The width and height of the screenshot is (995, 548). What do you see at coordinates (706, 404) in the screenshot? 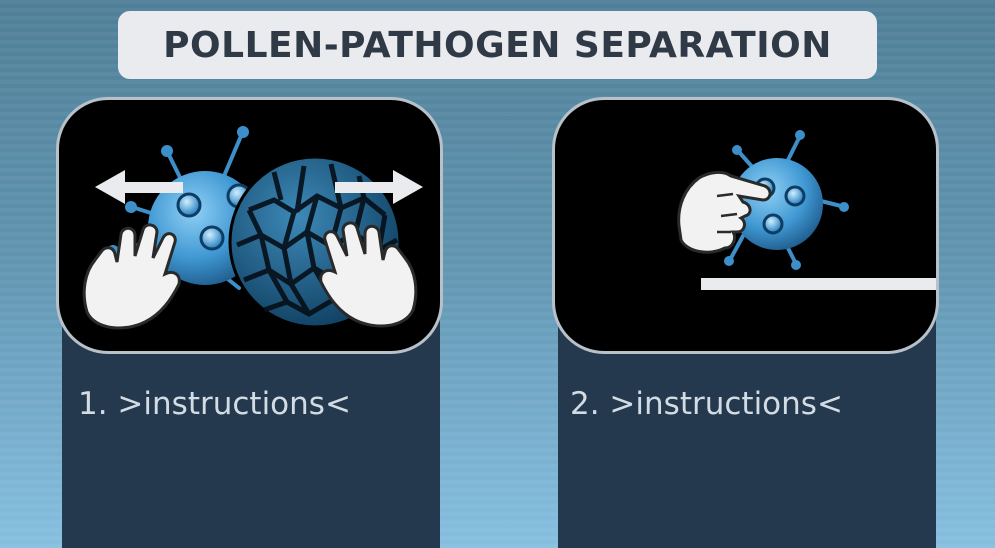
I see `step-2-label: 2. >instructions<` at bounding box center [706, 404].